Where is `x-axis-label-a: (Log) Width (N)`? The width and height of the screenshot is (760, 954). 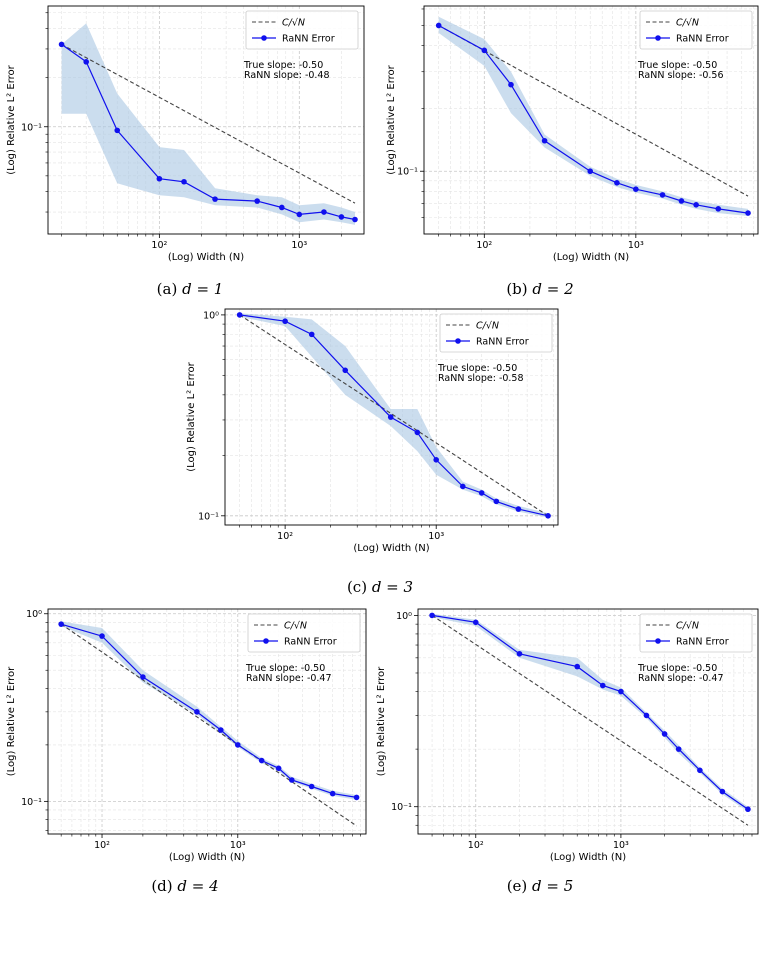 x-axis-label-a: (Log) Width (N) is located at coordinates (206, 257).